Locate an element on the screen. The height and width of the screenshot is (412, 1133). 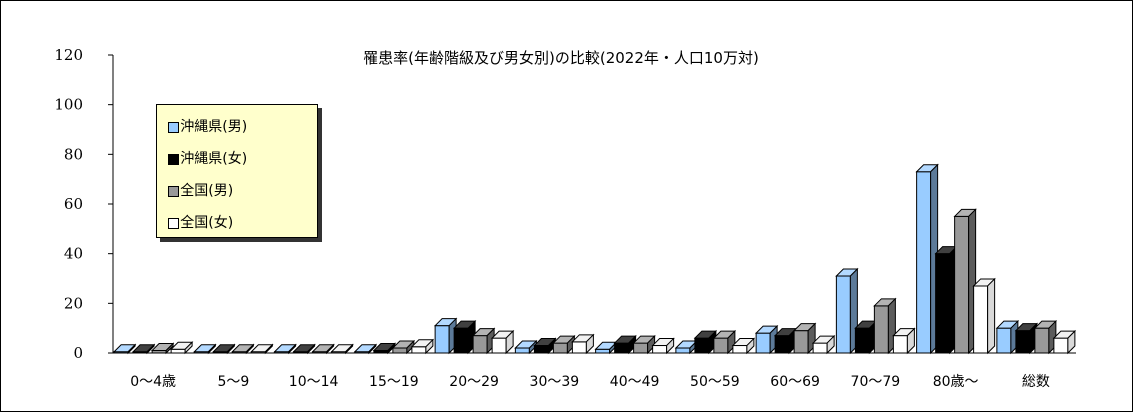
x-tick-label: 70～79 is located at coordinates (876, 382).